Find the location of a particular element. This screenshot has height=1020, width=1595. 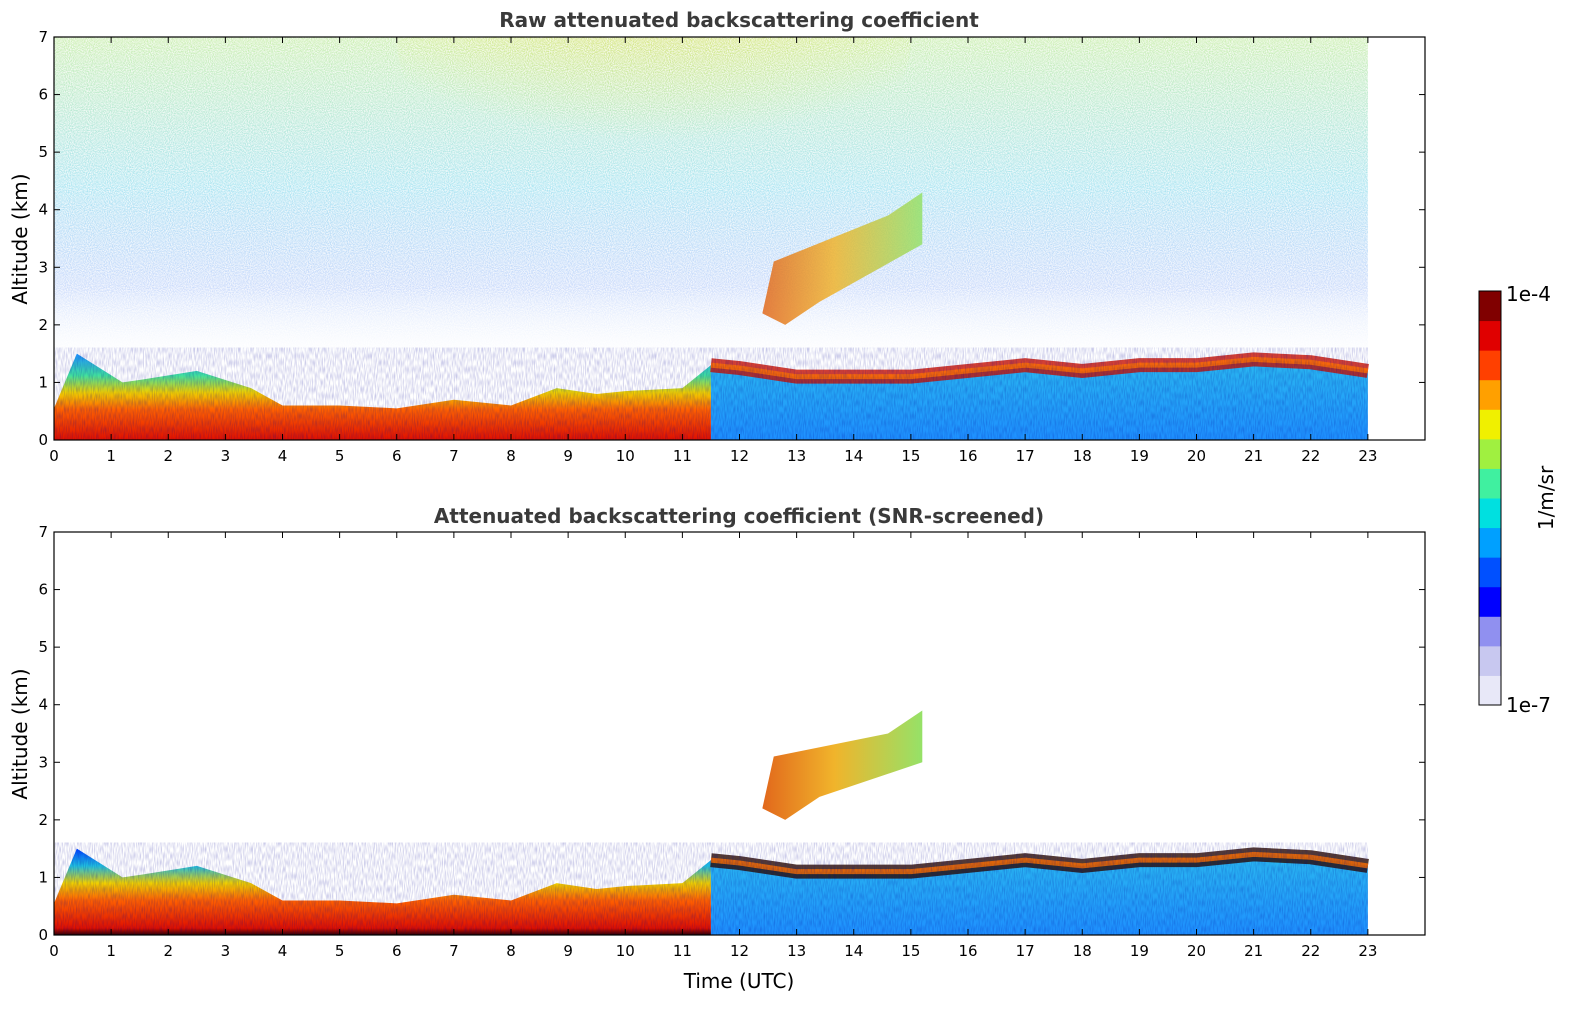

colorbar-unit-label: 1/m/sr is located at coordinates (1546, 497).